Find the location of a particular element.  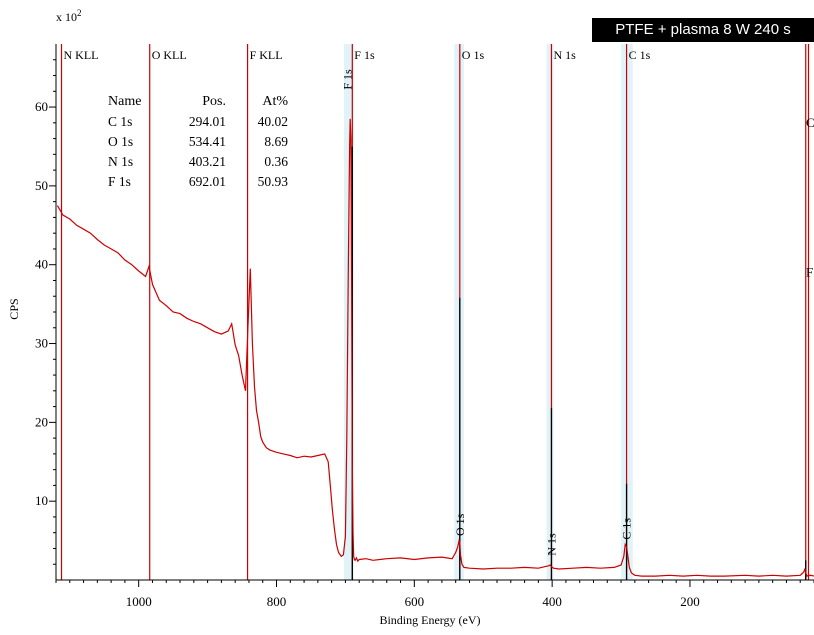

peak-annotation: O 1s is located at coordinates (460, 524).